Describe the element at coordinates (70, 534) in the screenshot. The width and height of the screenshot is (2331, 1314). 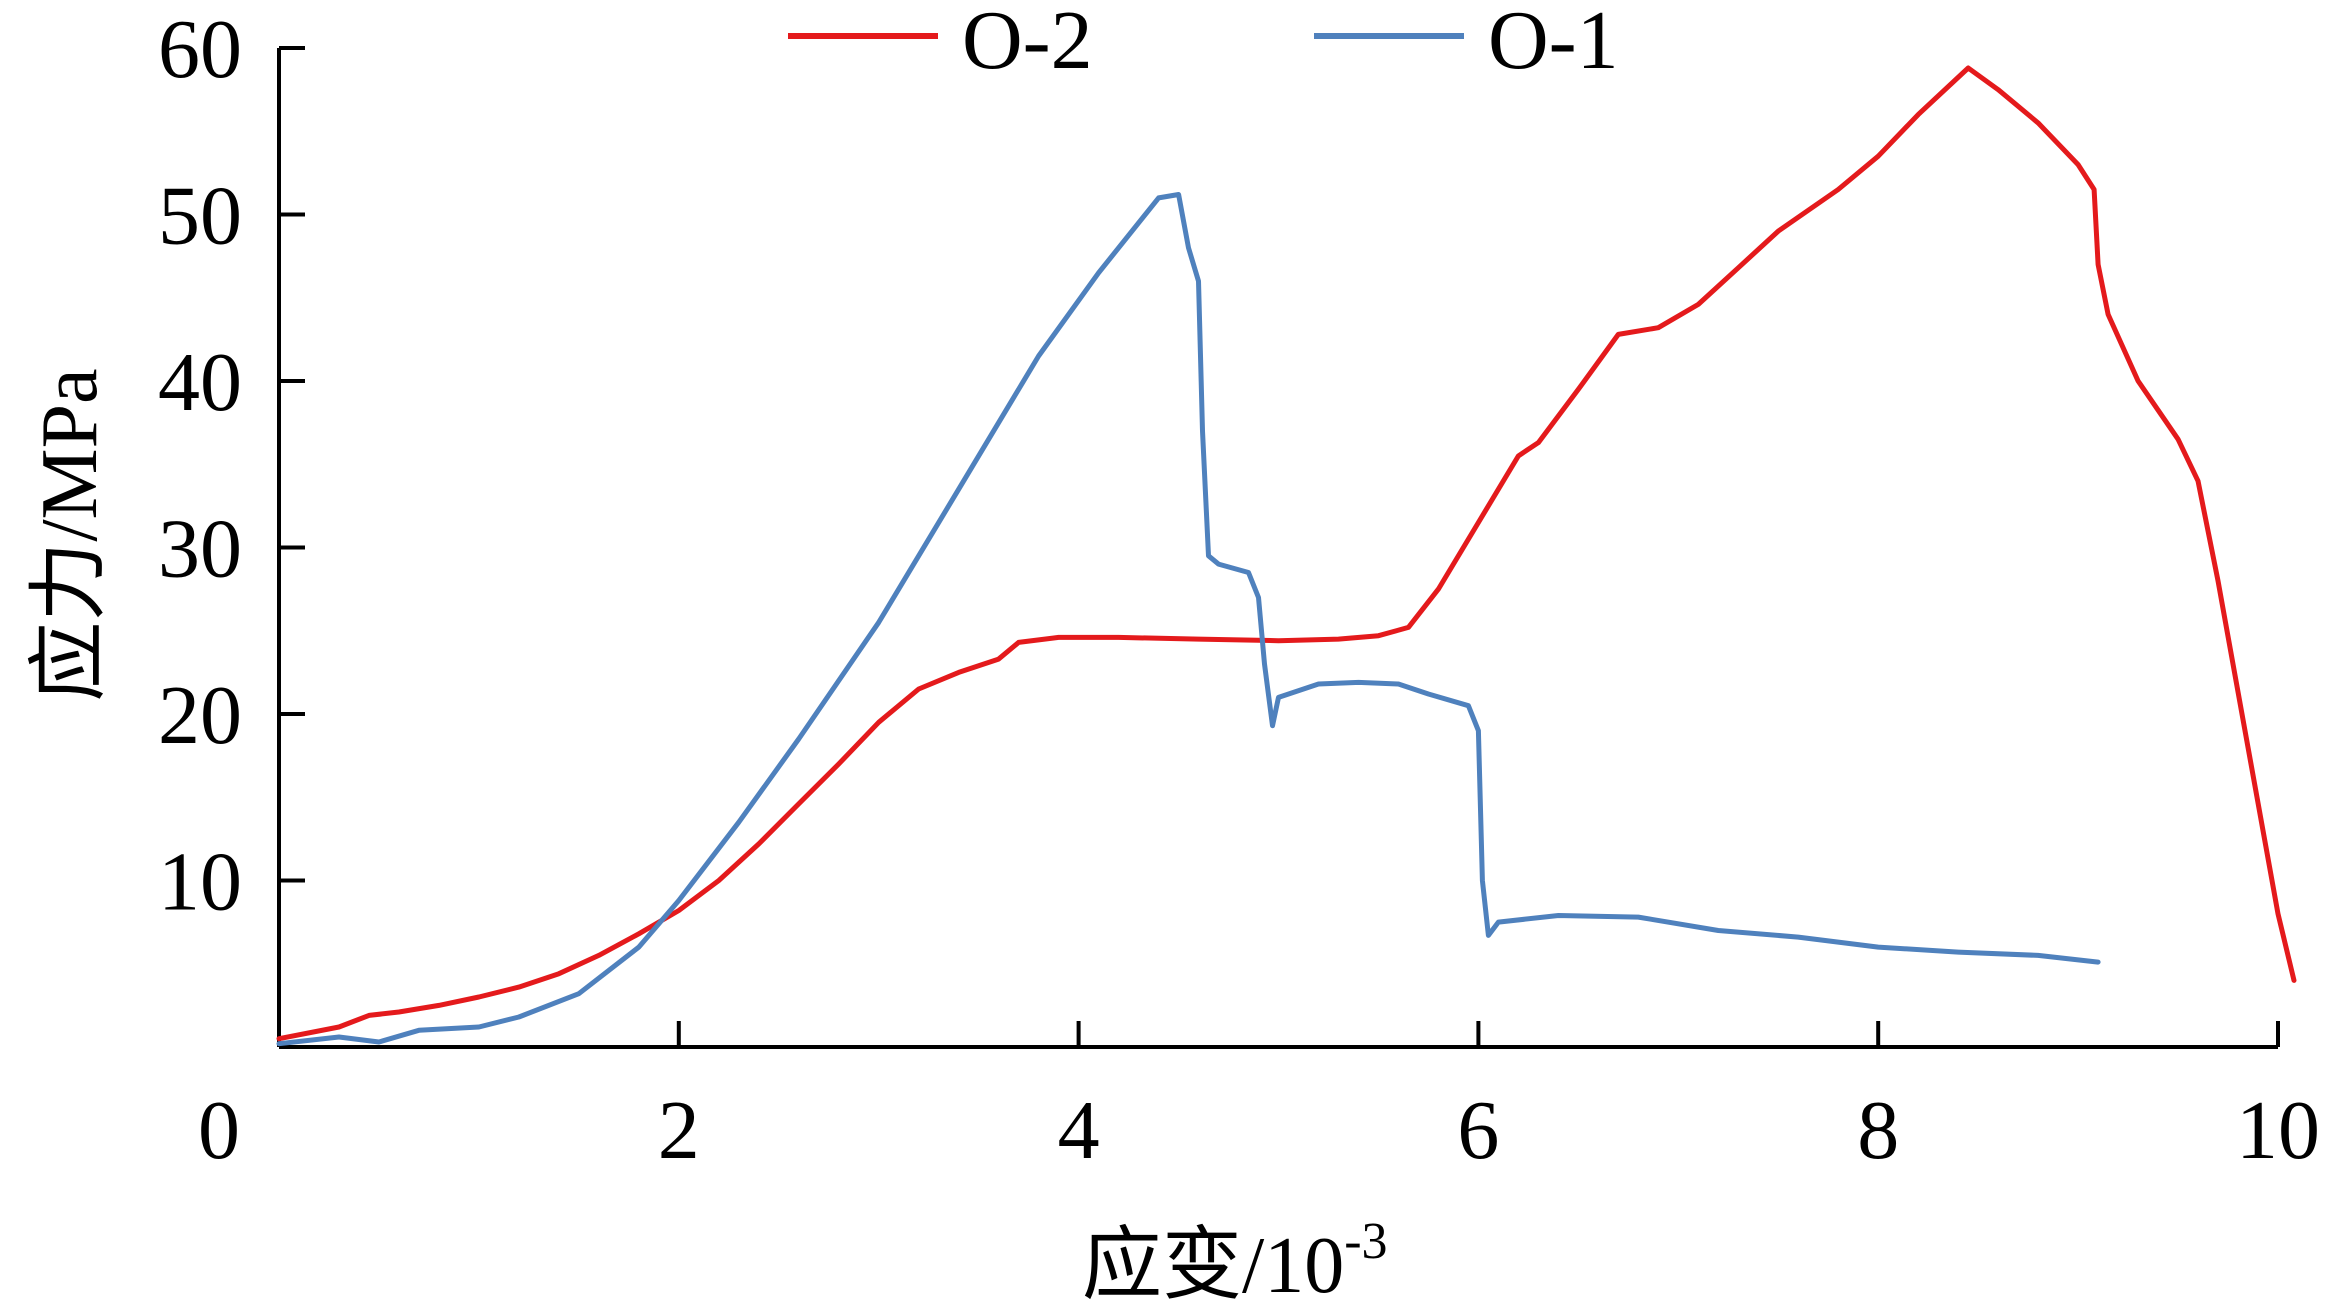
I see `y-axis-title: 应力/MPa` at that location.